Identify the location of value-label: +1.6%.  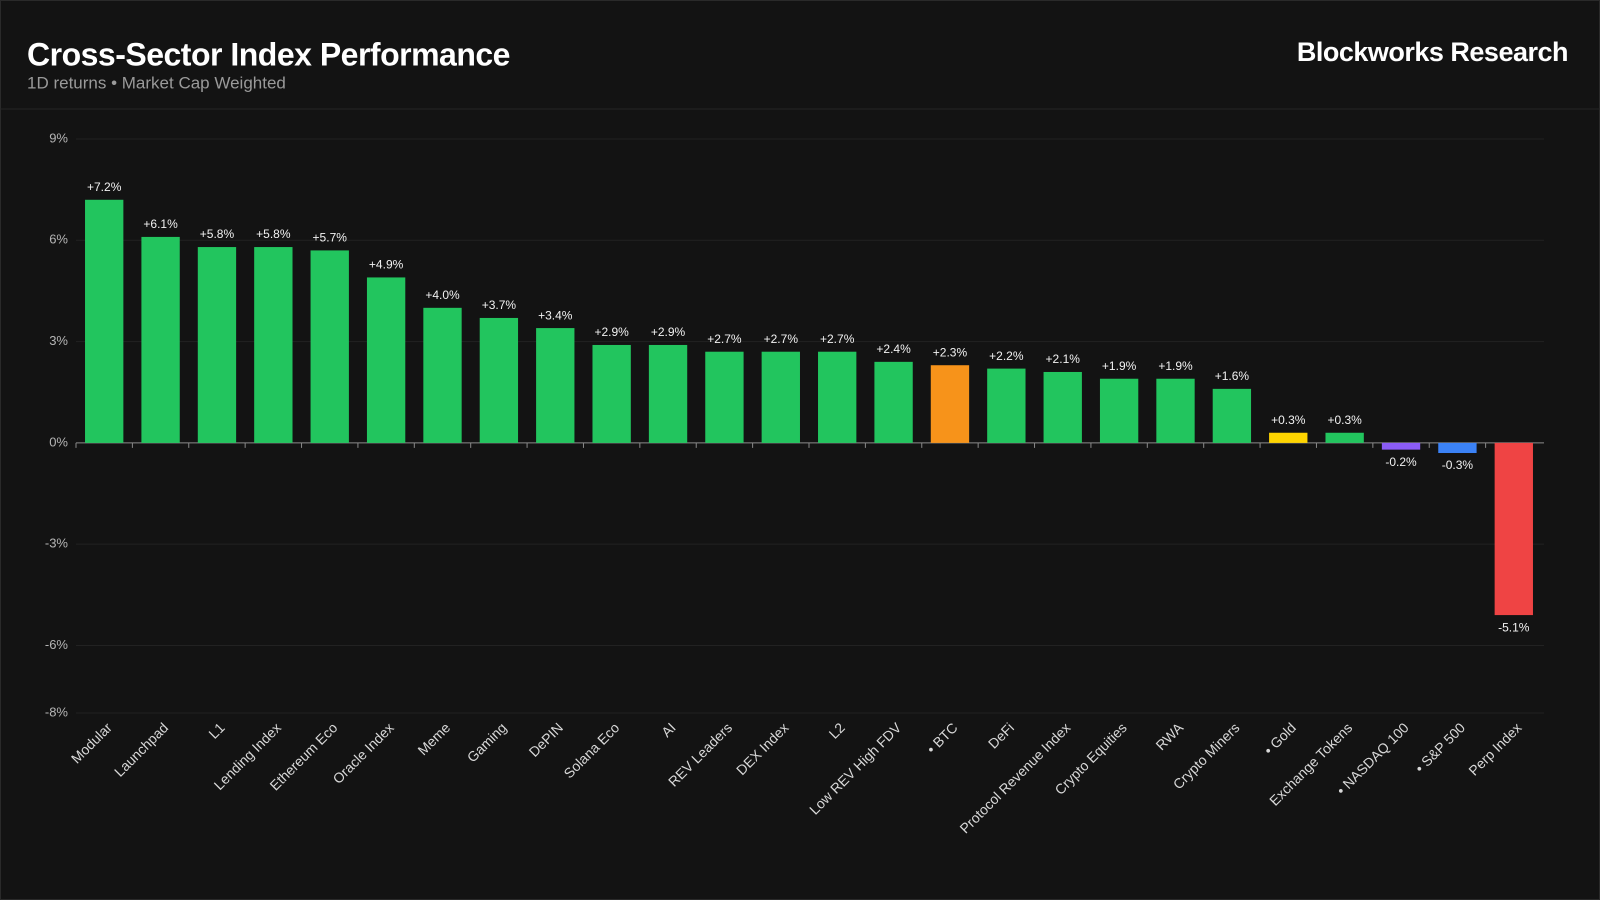
(1232, 376).